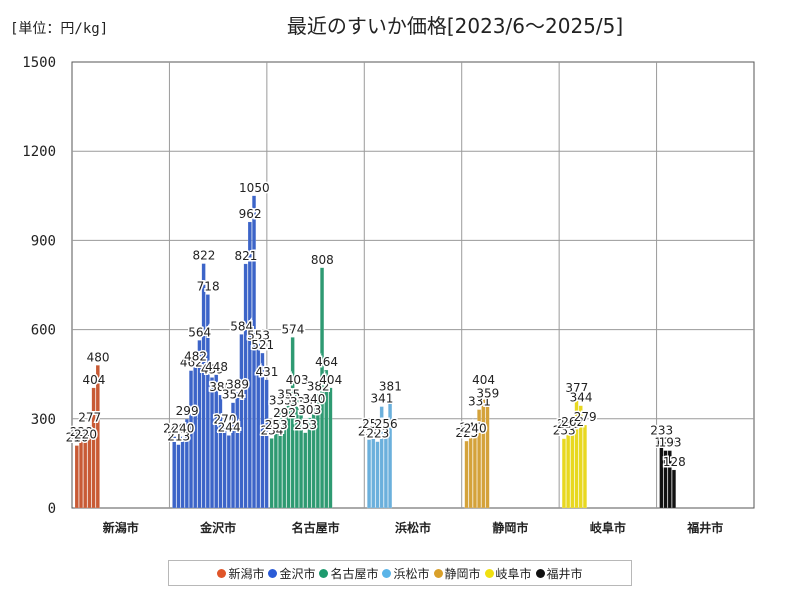 This screenshot has width=800, height=600. What do you see at coordinates (326, 362) in the screenshot?
I see `data-label: 464` at bounding box center [326, 362].